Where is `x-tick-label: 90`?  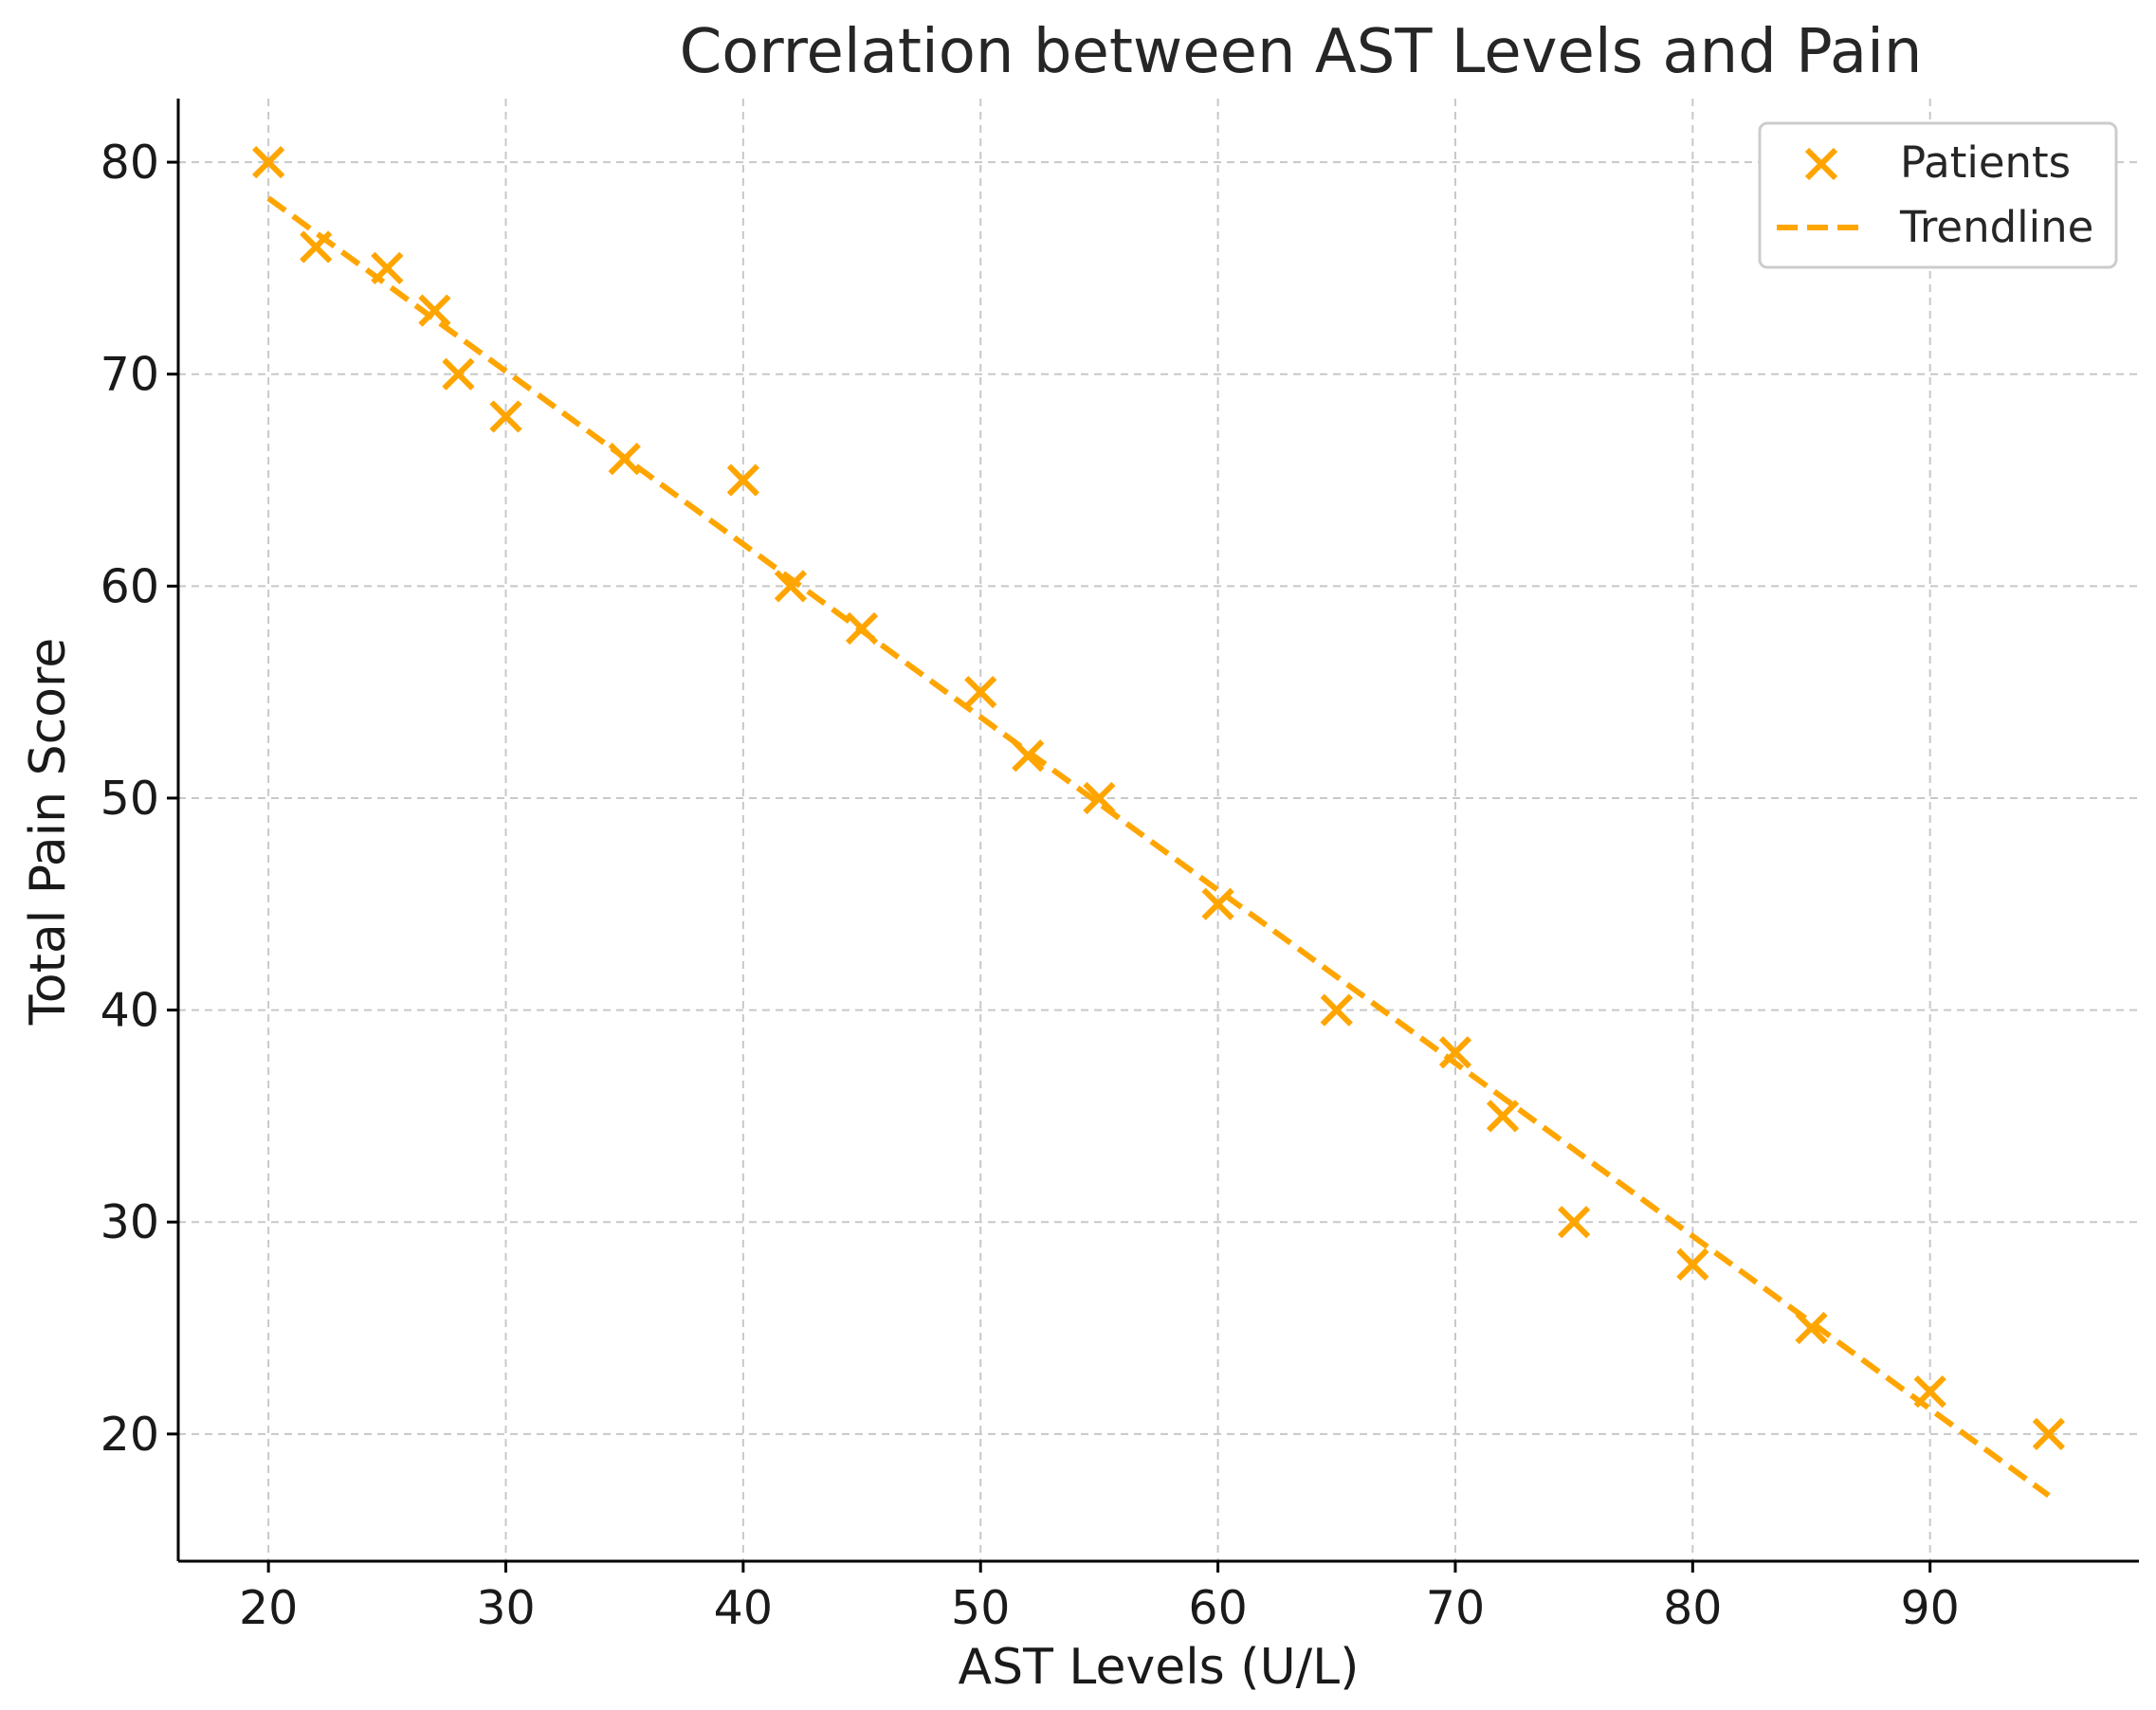
x-tick-label: 90 is located at coordinates (1930, 1608).